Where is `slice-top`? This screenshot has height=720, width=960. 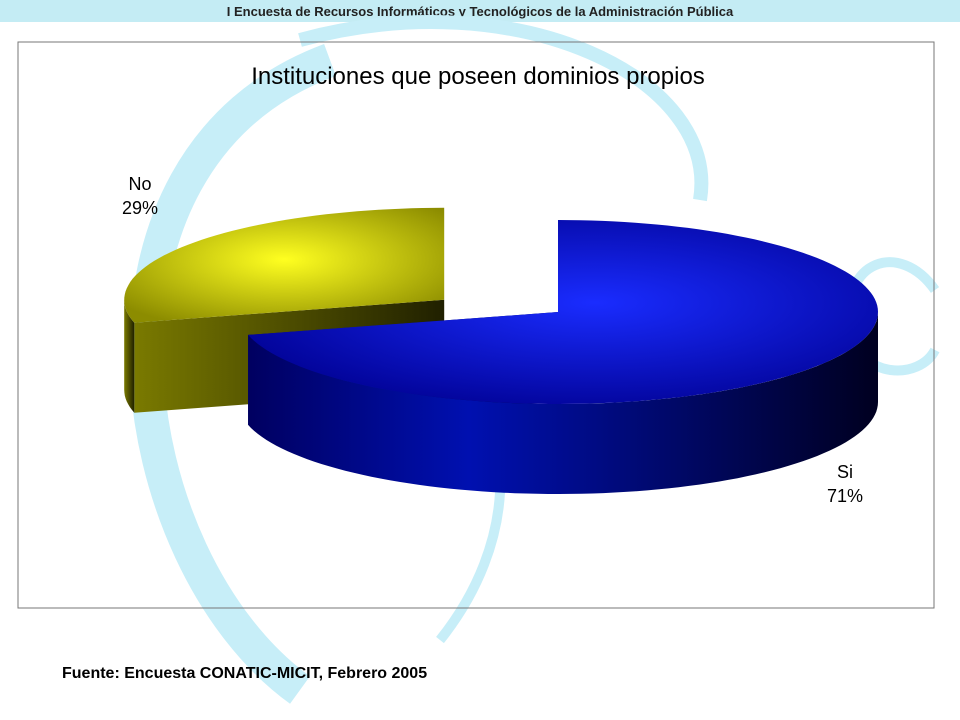 slice-top is located at coordinates (284, 265).